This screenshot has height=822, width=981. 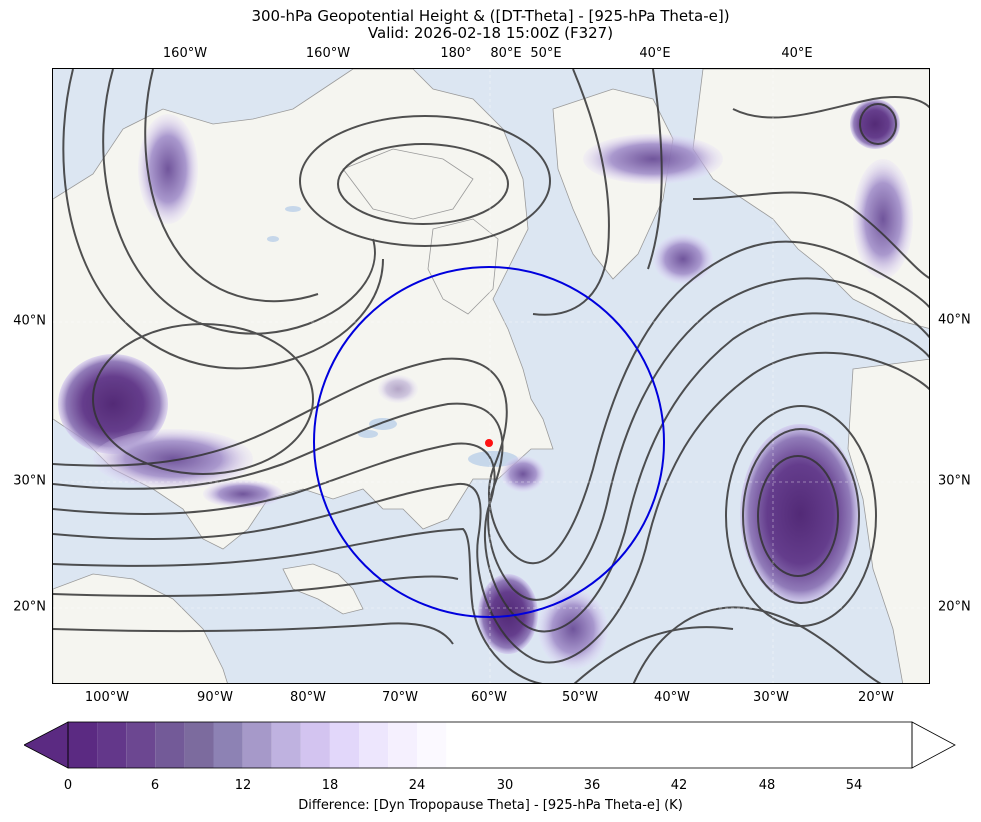 I want to click on colorbar-tick: 48, so click(x=767, y=785).